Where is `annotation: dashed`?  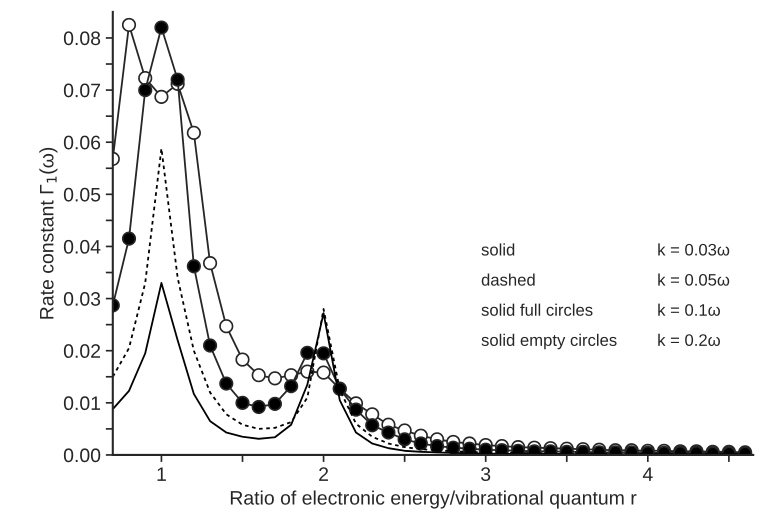
annotation: dashed is located at coordinates (508, 280).